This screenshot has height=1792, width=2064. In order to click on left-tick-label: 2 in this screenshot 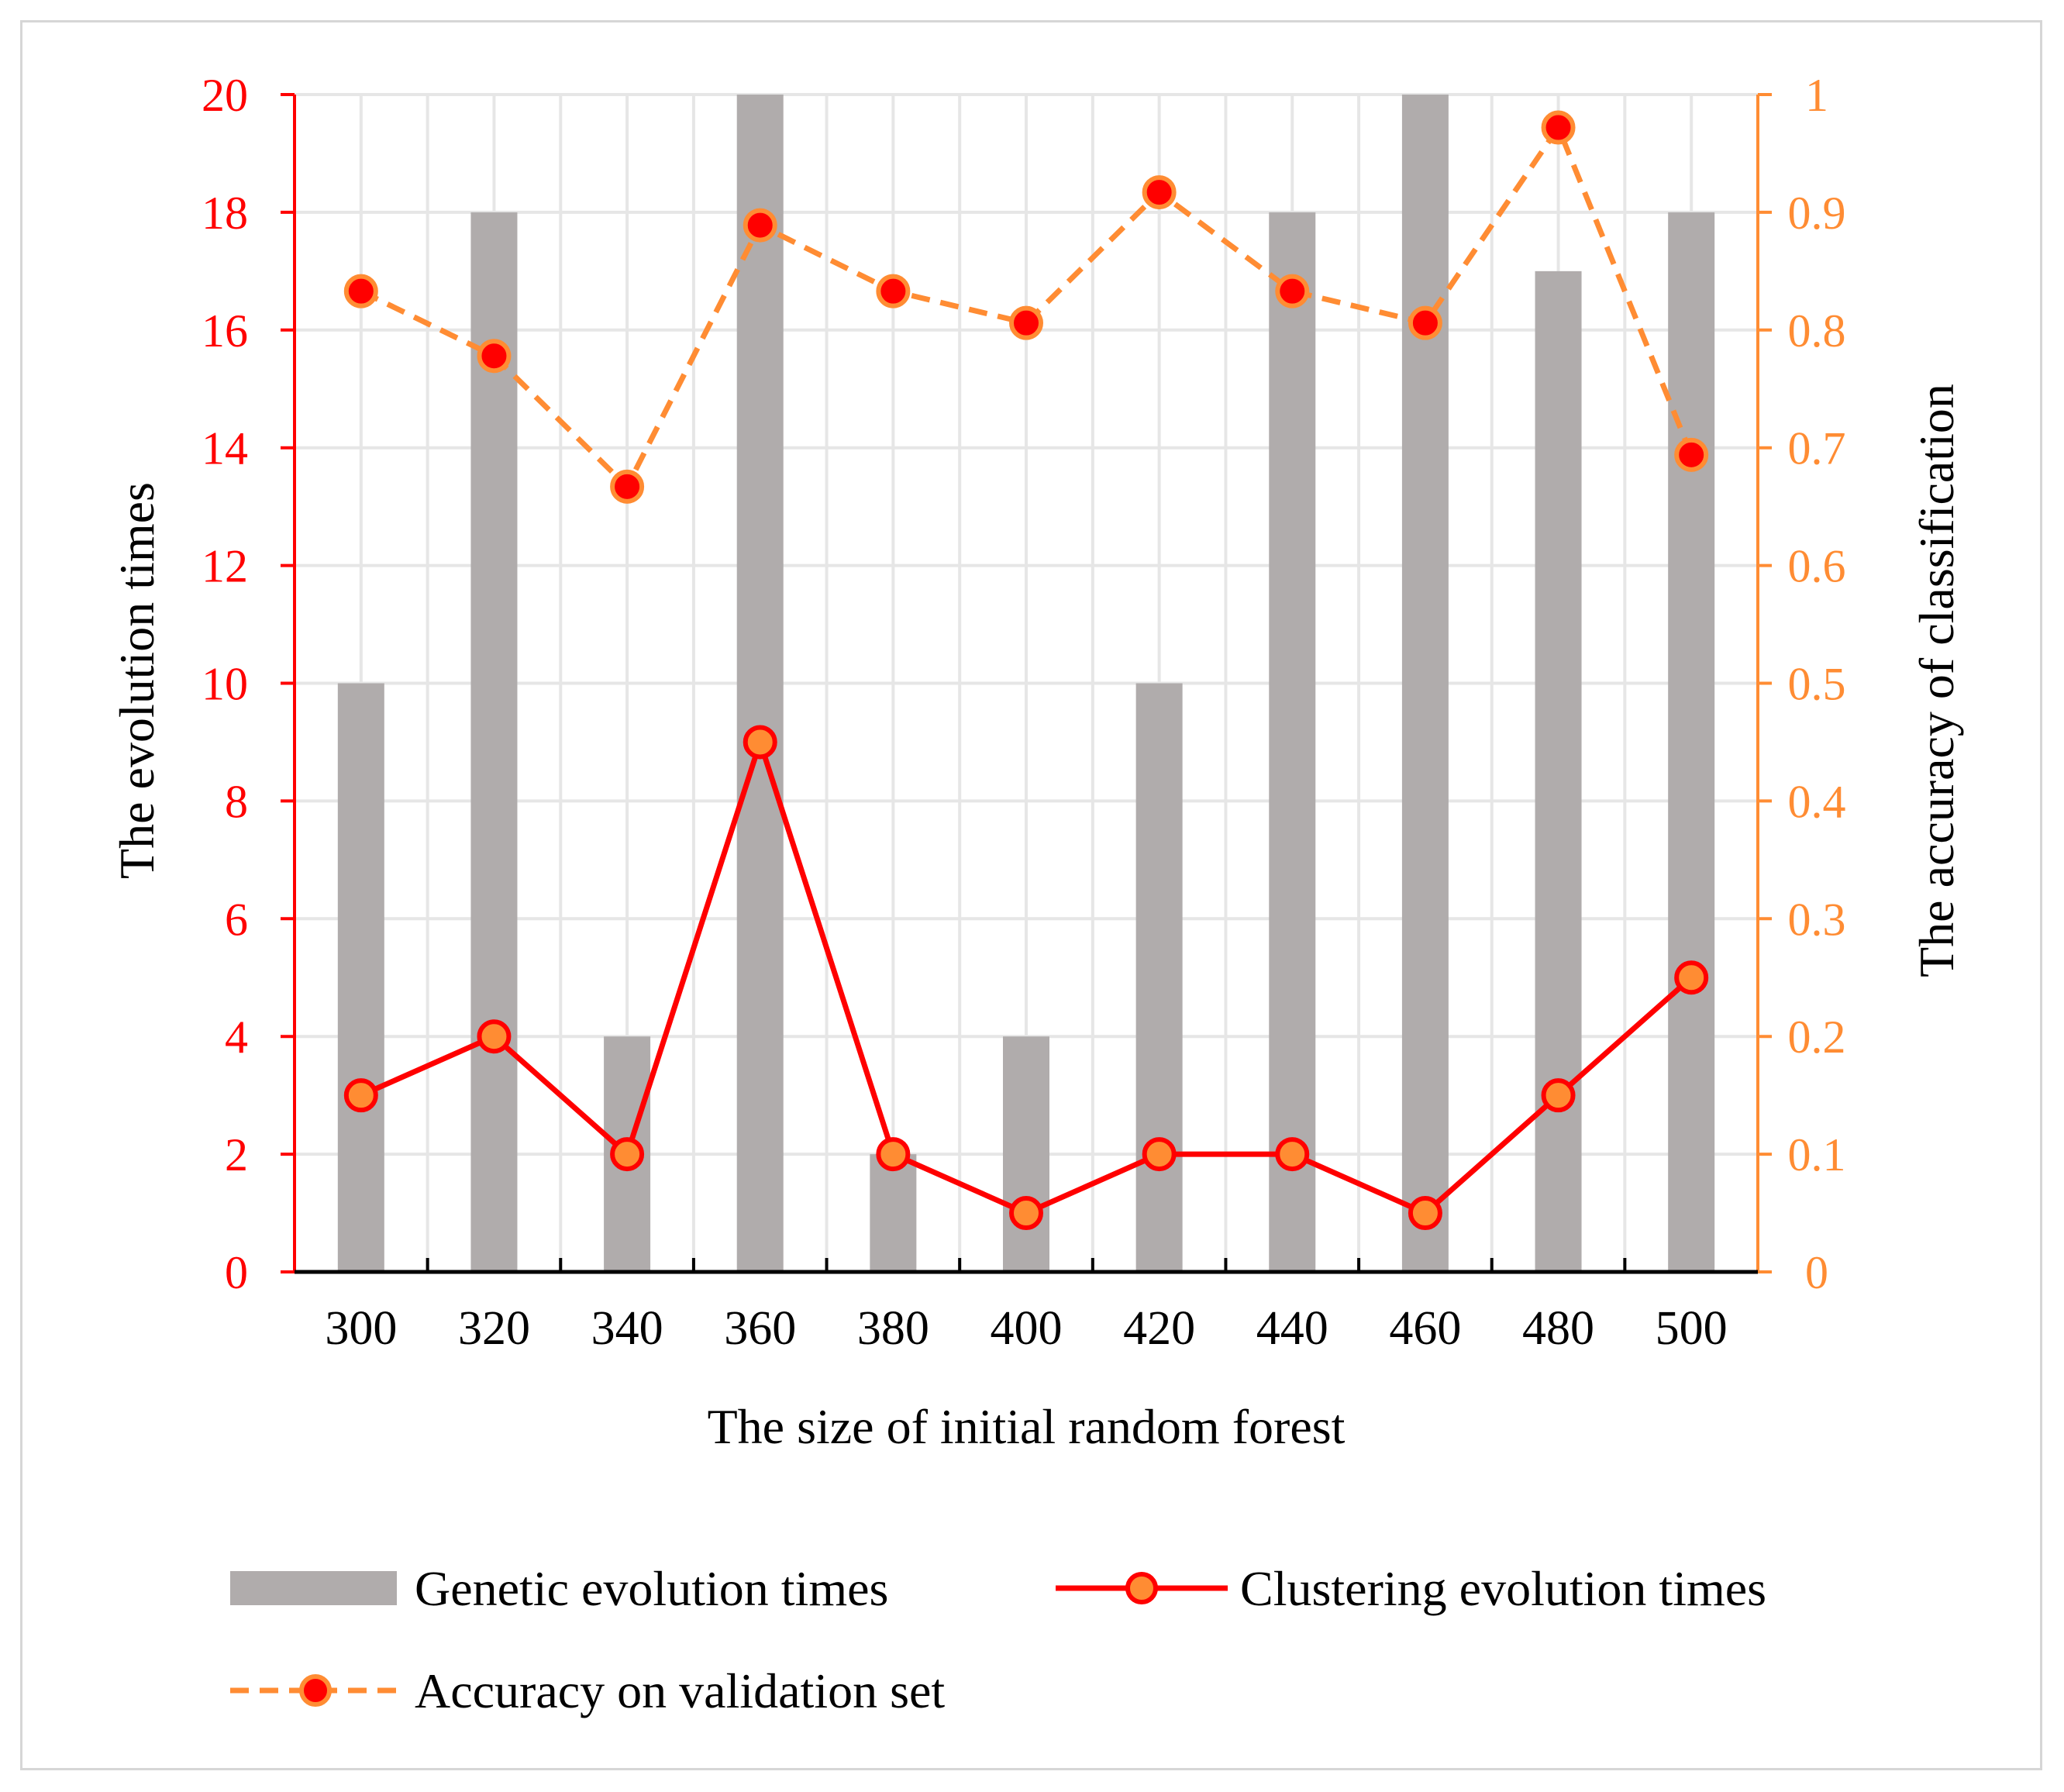, I will do `click(237, 1154)`.